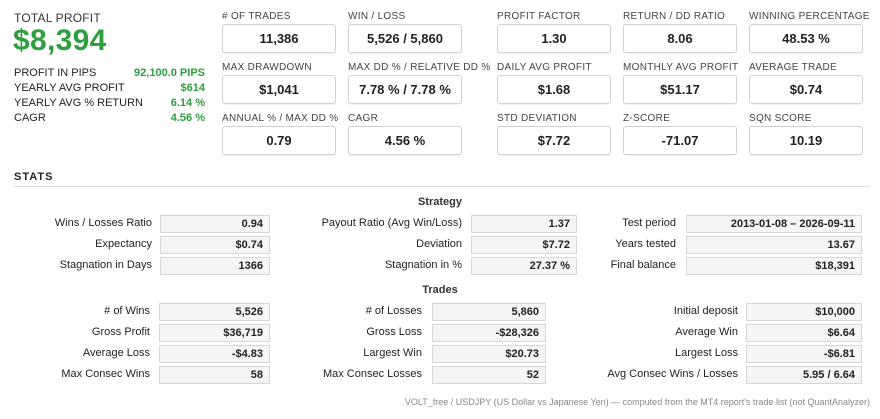  What do you see at coordinates (377, 16) in the screenshot?
I see `metric-card-label: WIN / LOSS` at bounding box center [377, 16].